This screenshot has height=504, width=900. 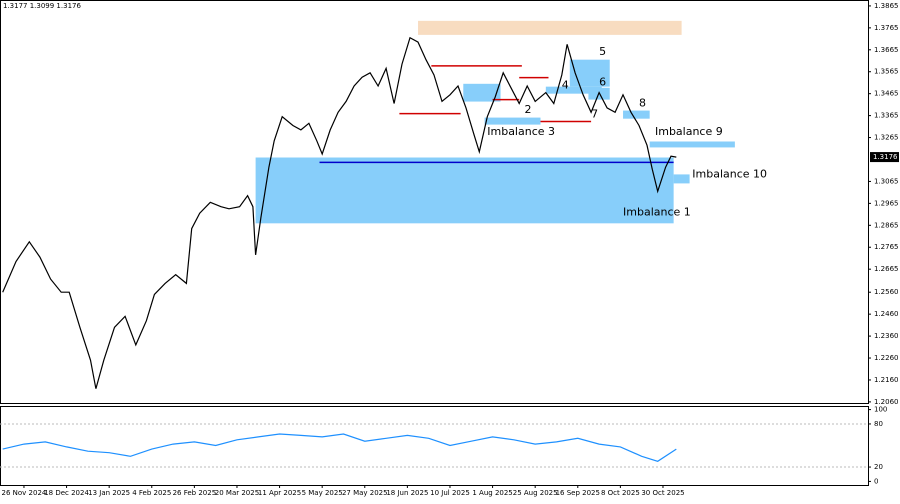 What do you see at coordinates (886, 72) in the screenshot?
I see `y-tick-label: 1.3565` at bounding box center [886, 72].